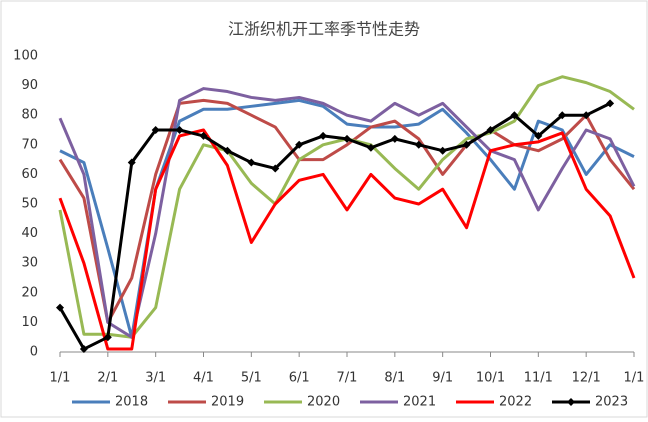 The height and width of the screenshot is (422, 648). What do you see at coordinates (571, 402) in the screenshot?
I see `legend-marker` at bounding box center [571, 402].